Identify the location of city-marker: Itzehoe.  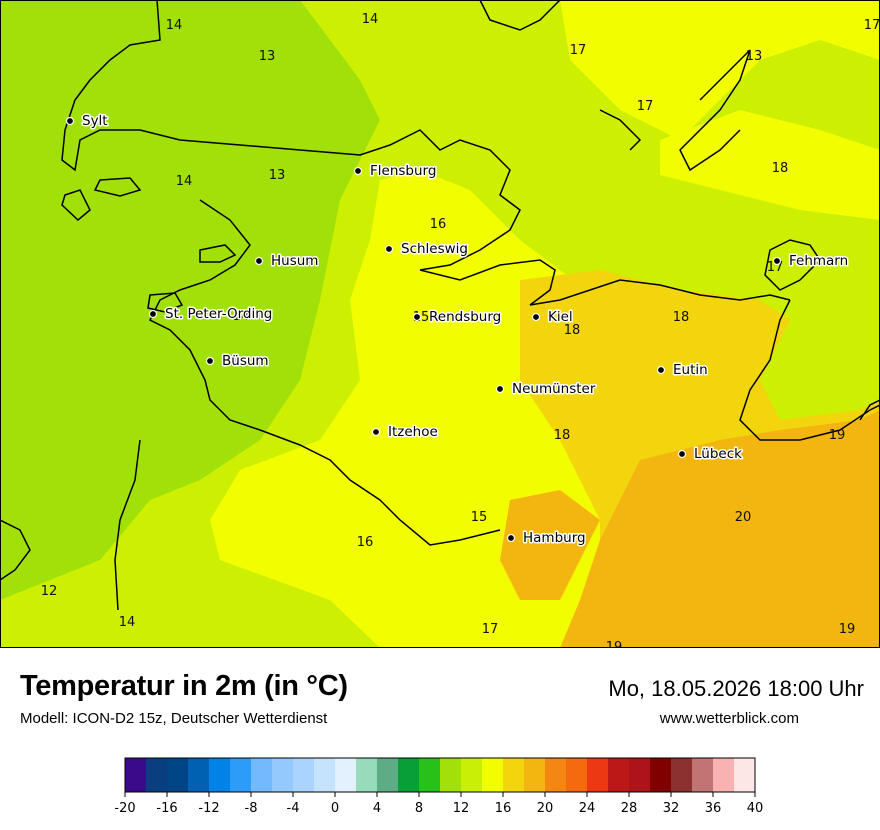
(405, 432).